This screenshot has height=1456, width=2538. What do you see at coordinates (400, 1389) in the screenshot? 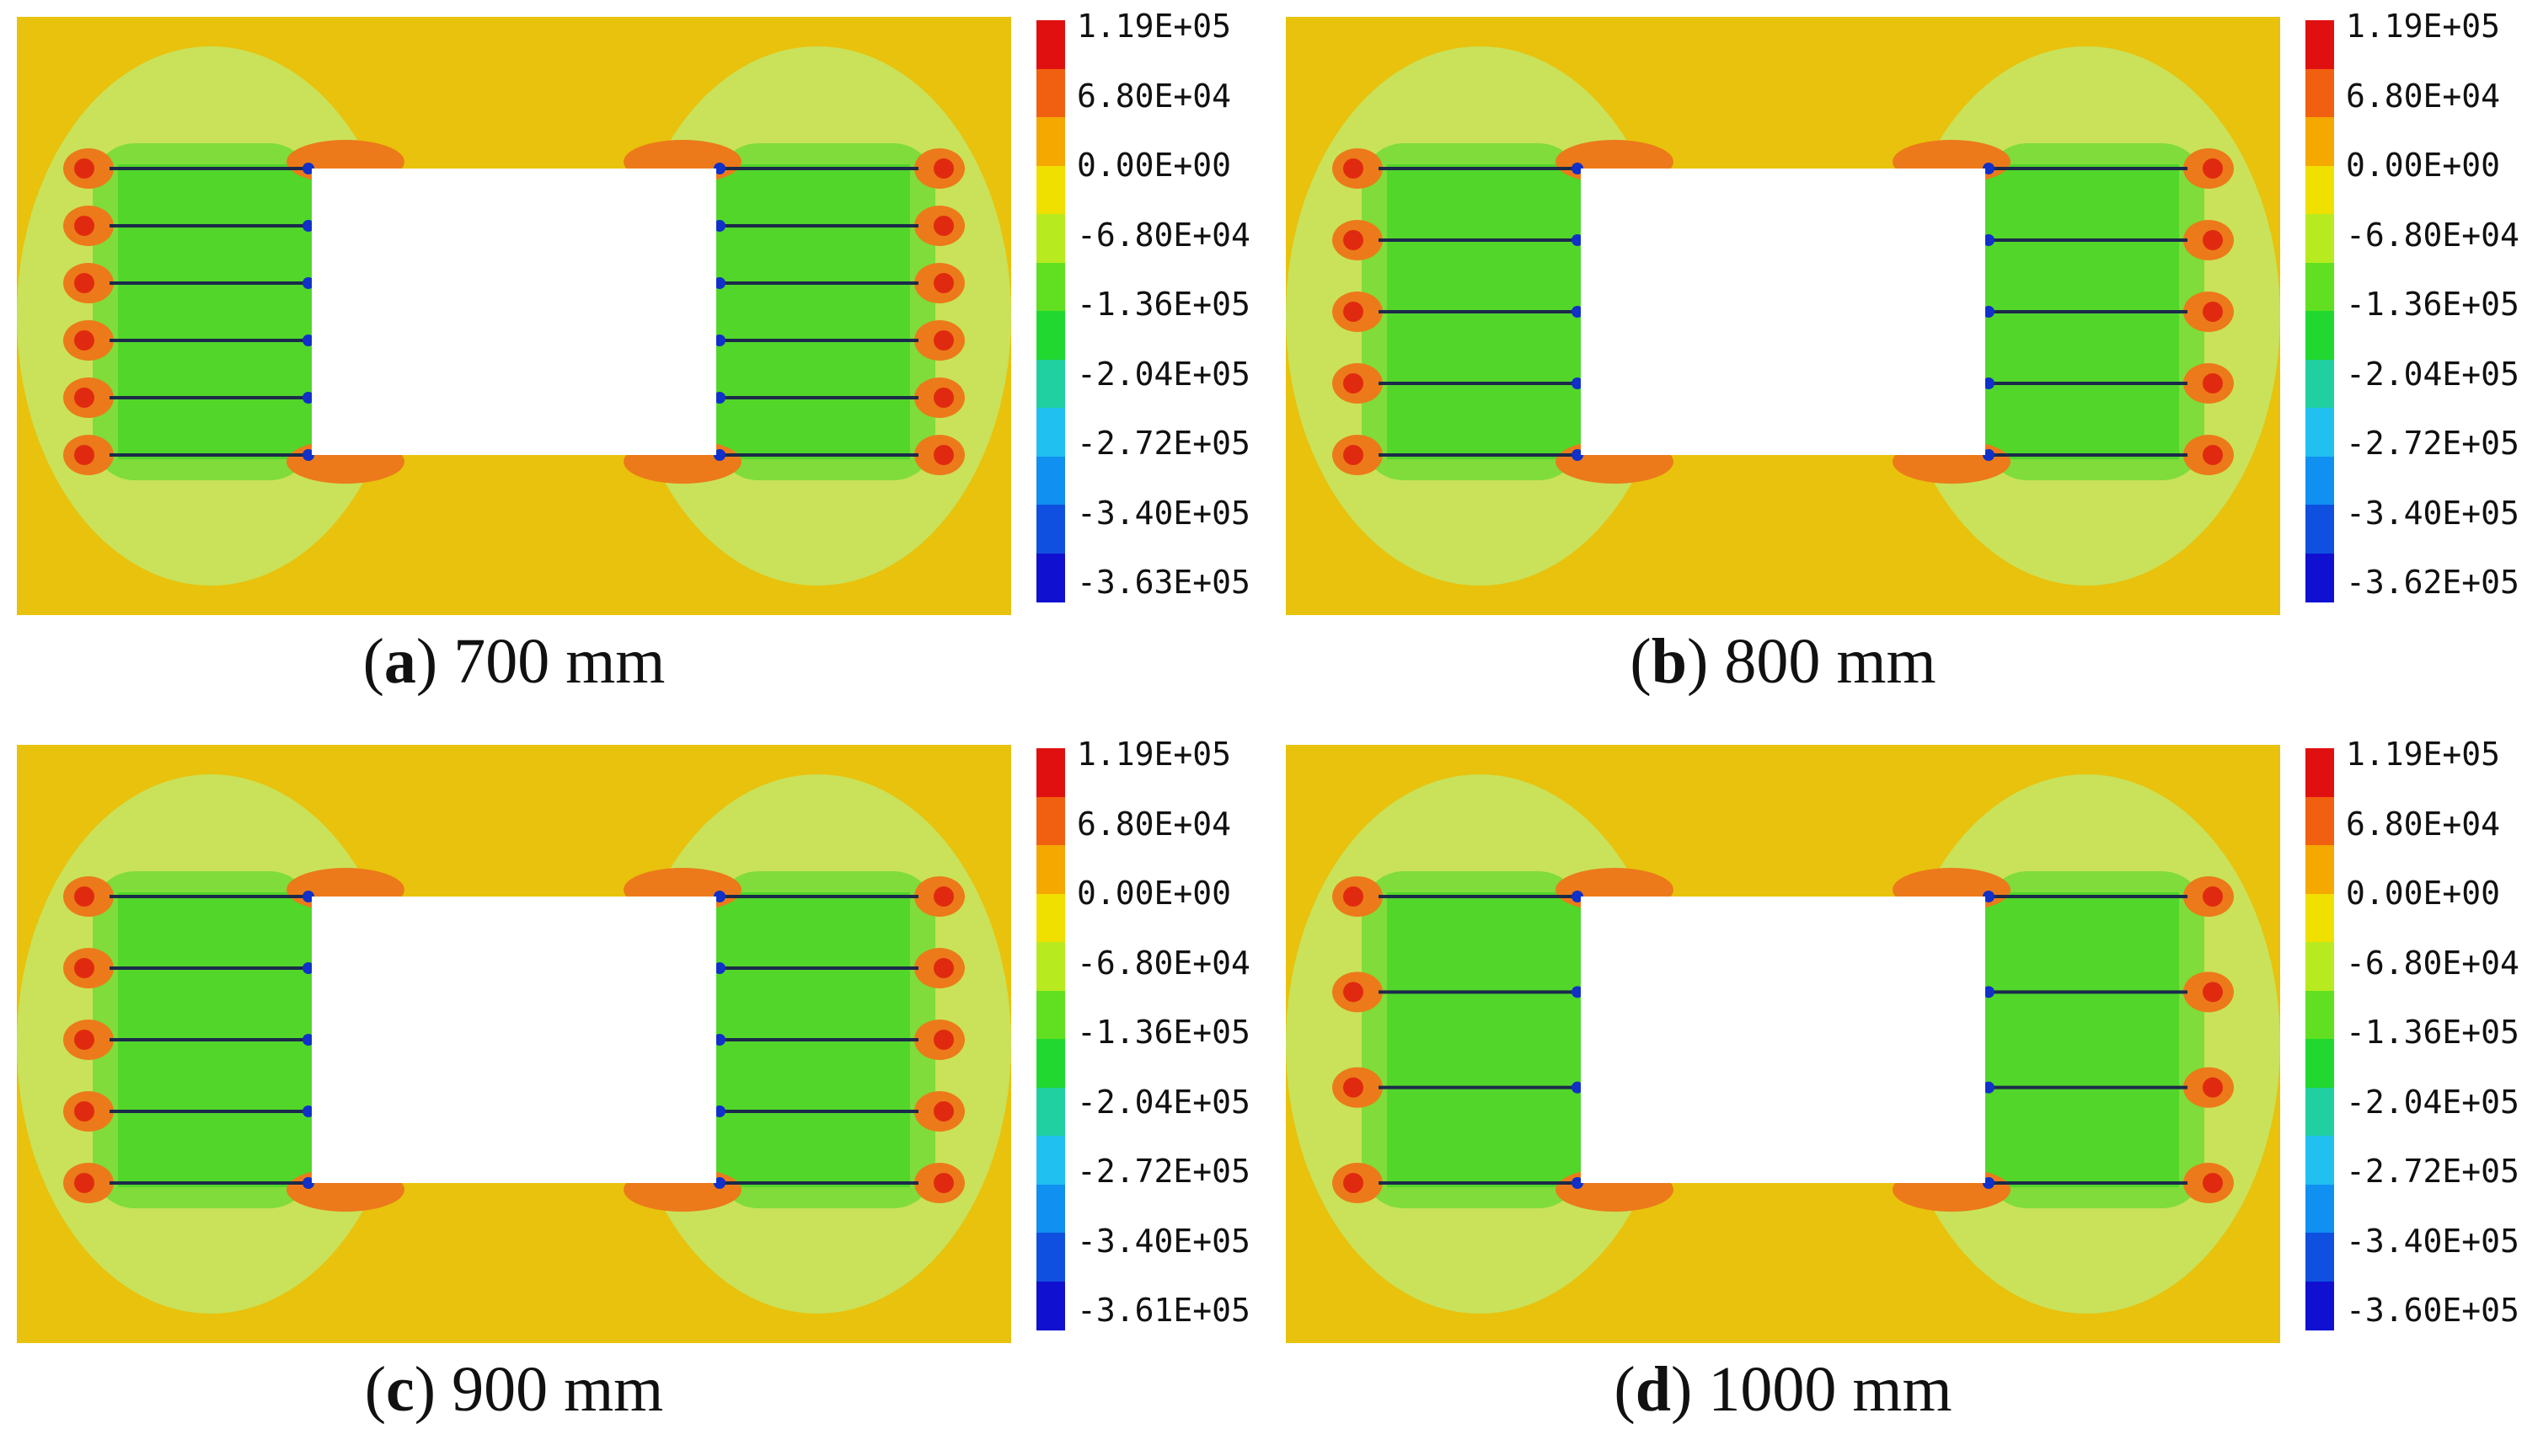
I see `panel-letter: c` at bounding box center [400, 1389].